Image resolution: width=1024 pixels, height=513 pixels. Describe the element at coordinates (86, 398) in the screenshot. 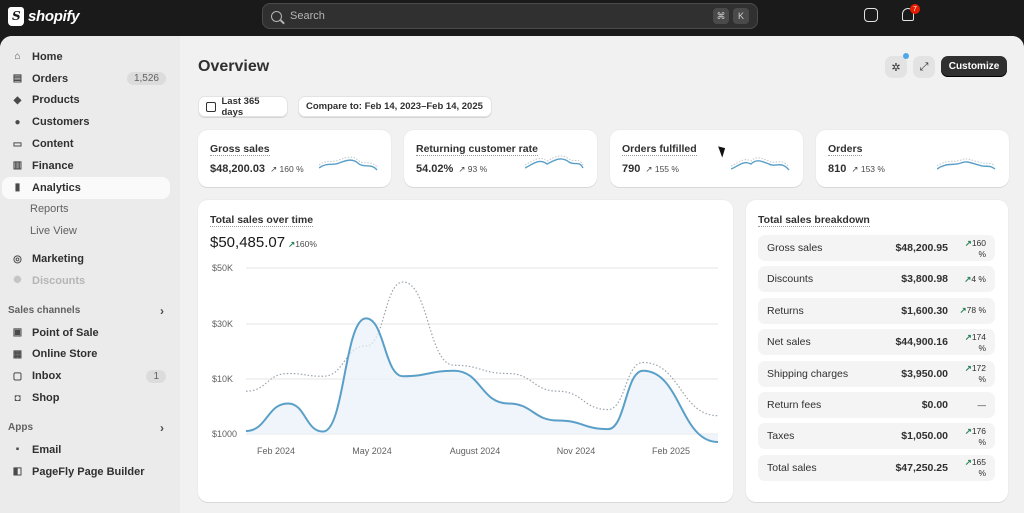

I see `sidebar-item-shop: ◘ Shop` at that location.